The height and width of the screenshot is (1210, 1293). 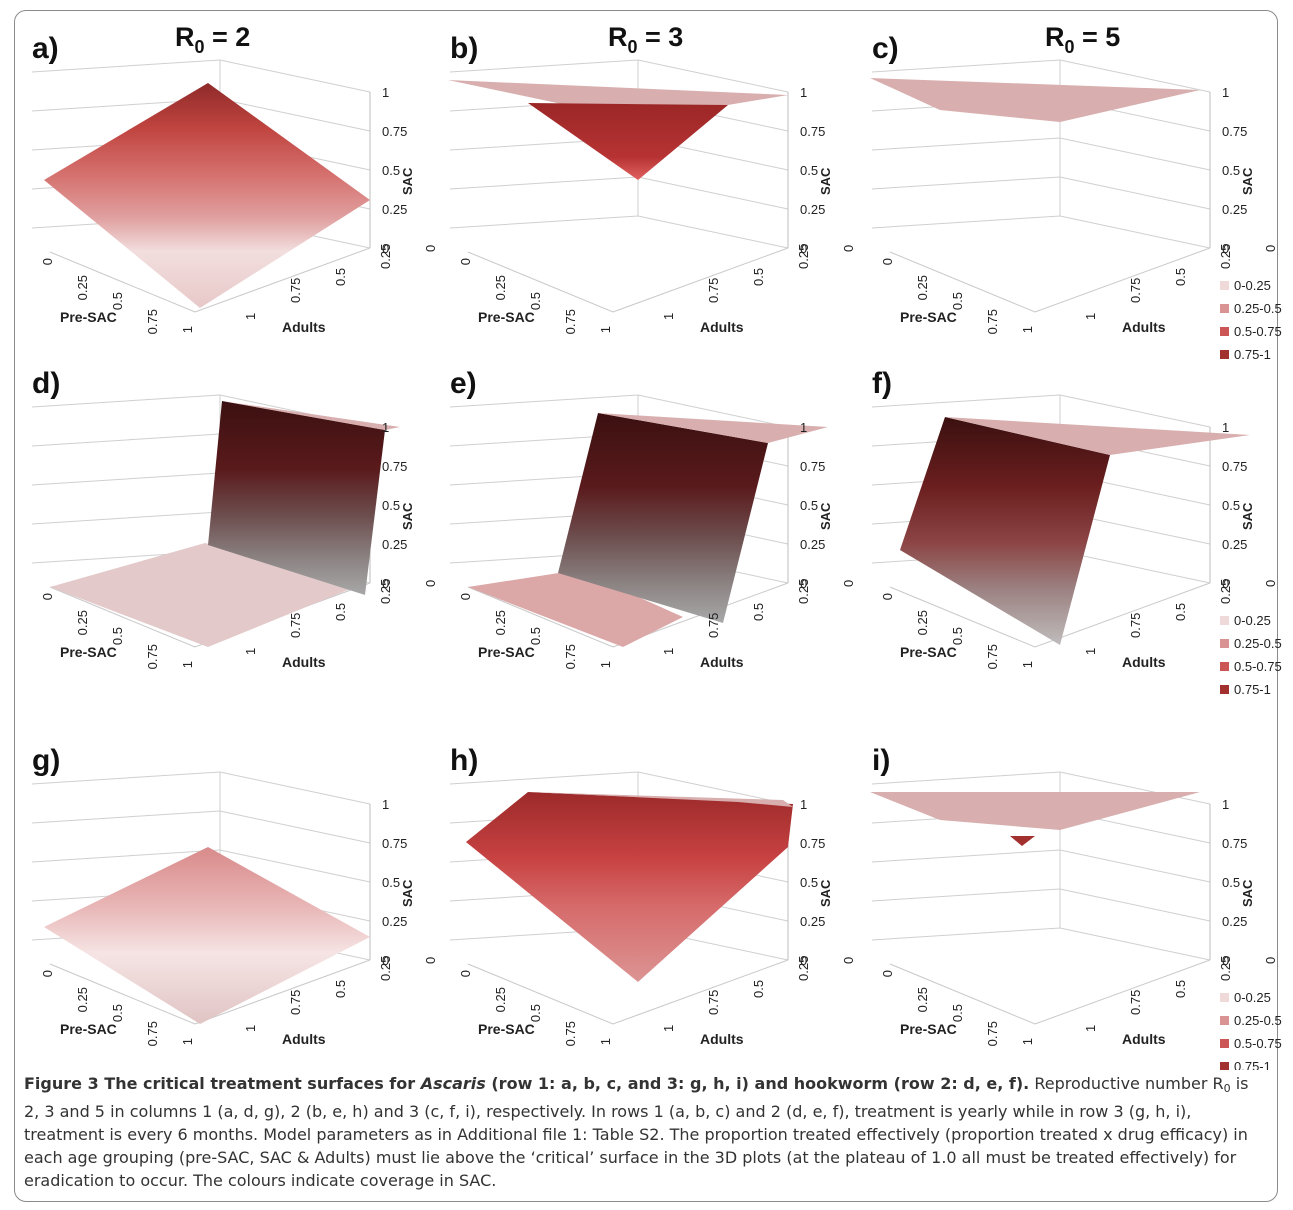 I want to click on legend-label: 0.75-1, so click(x=1252, y=689).